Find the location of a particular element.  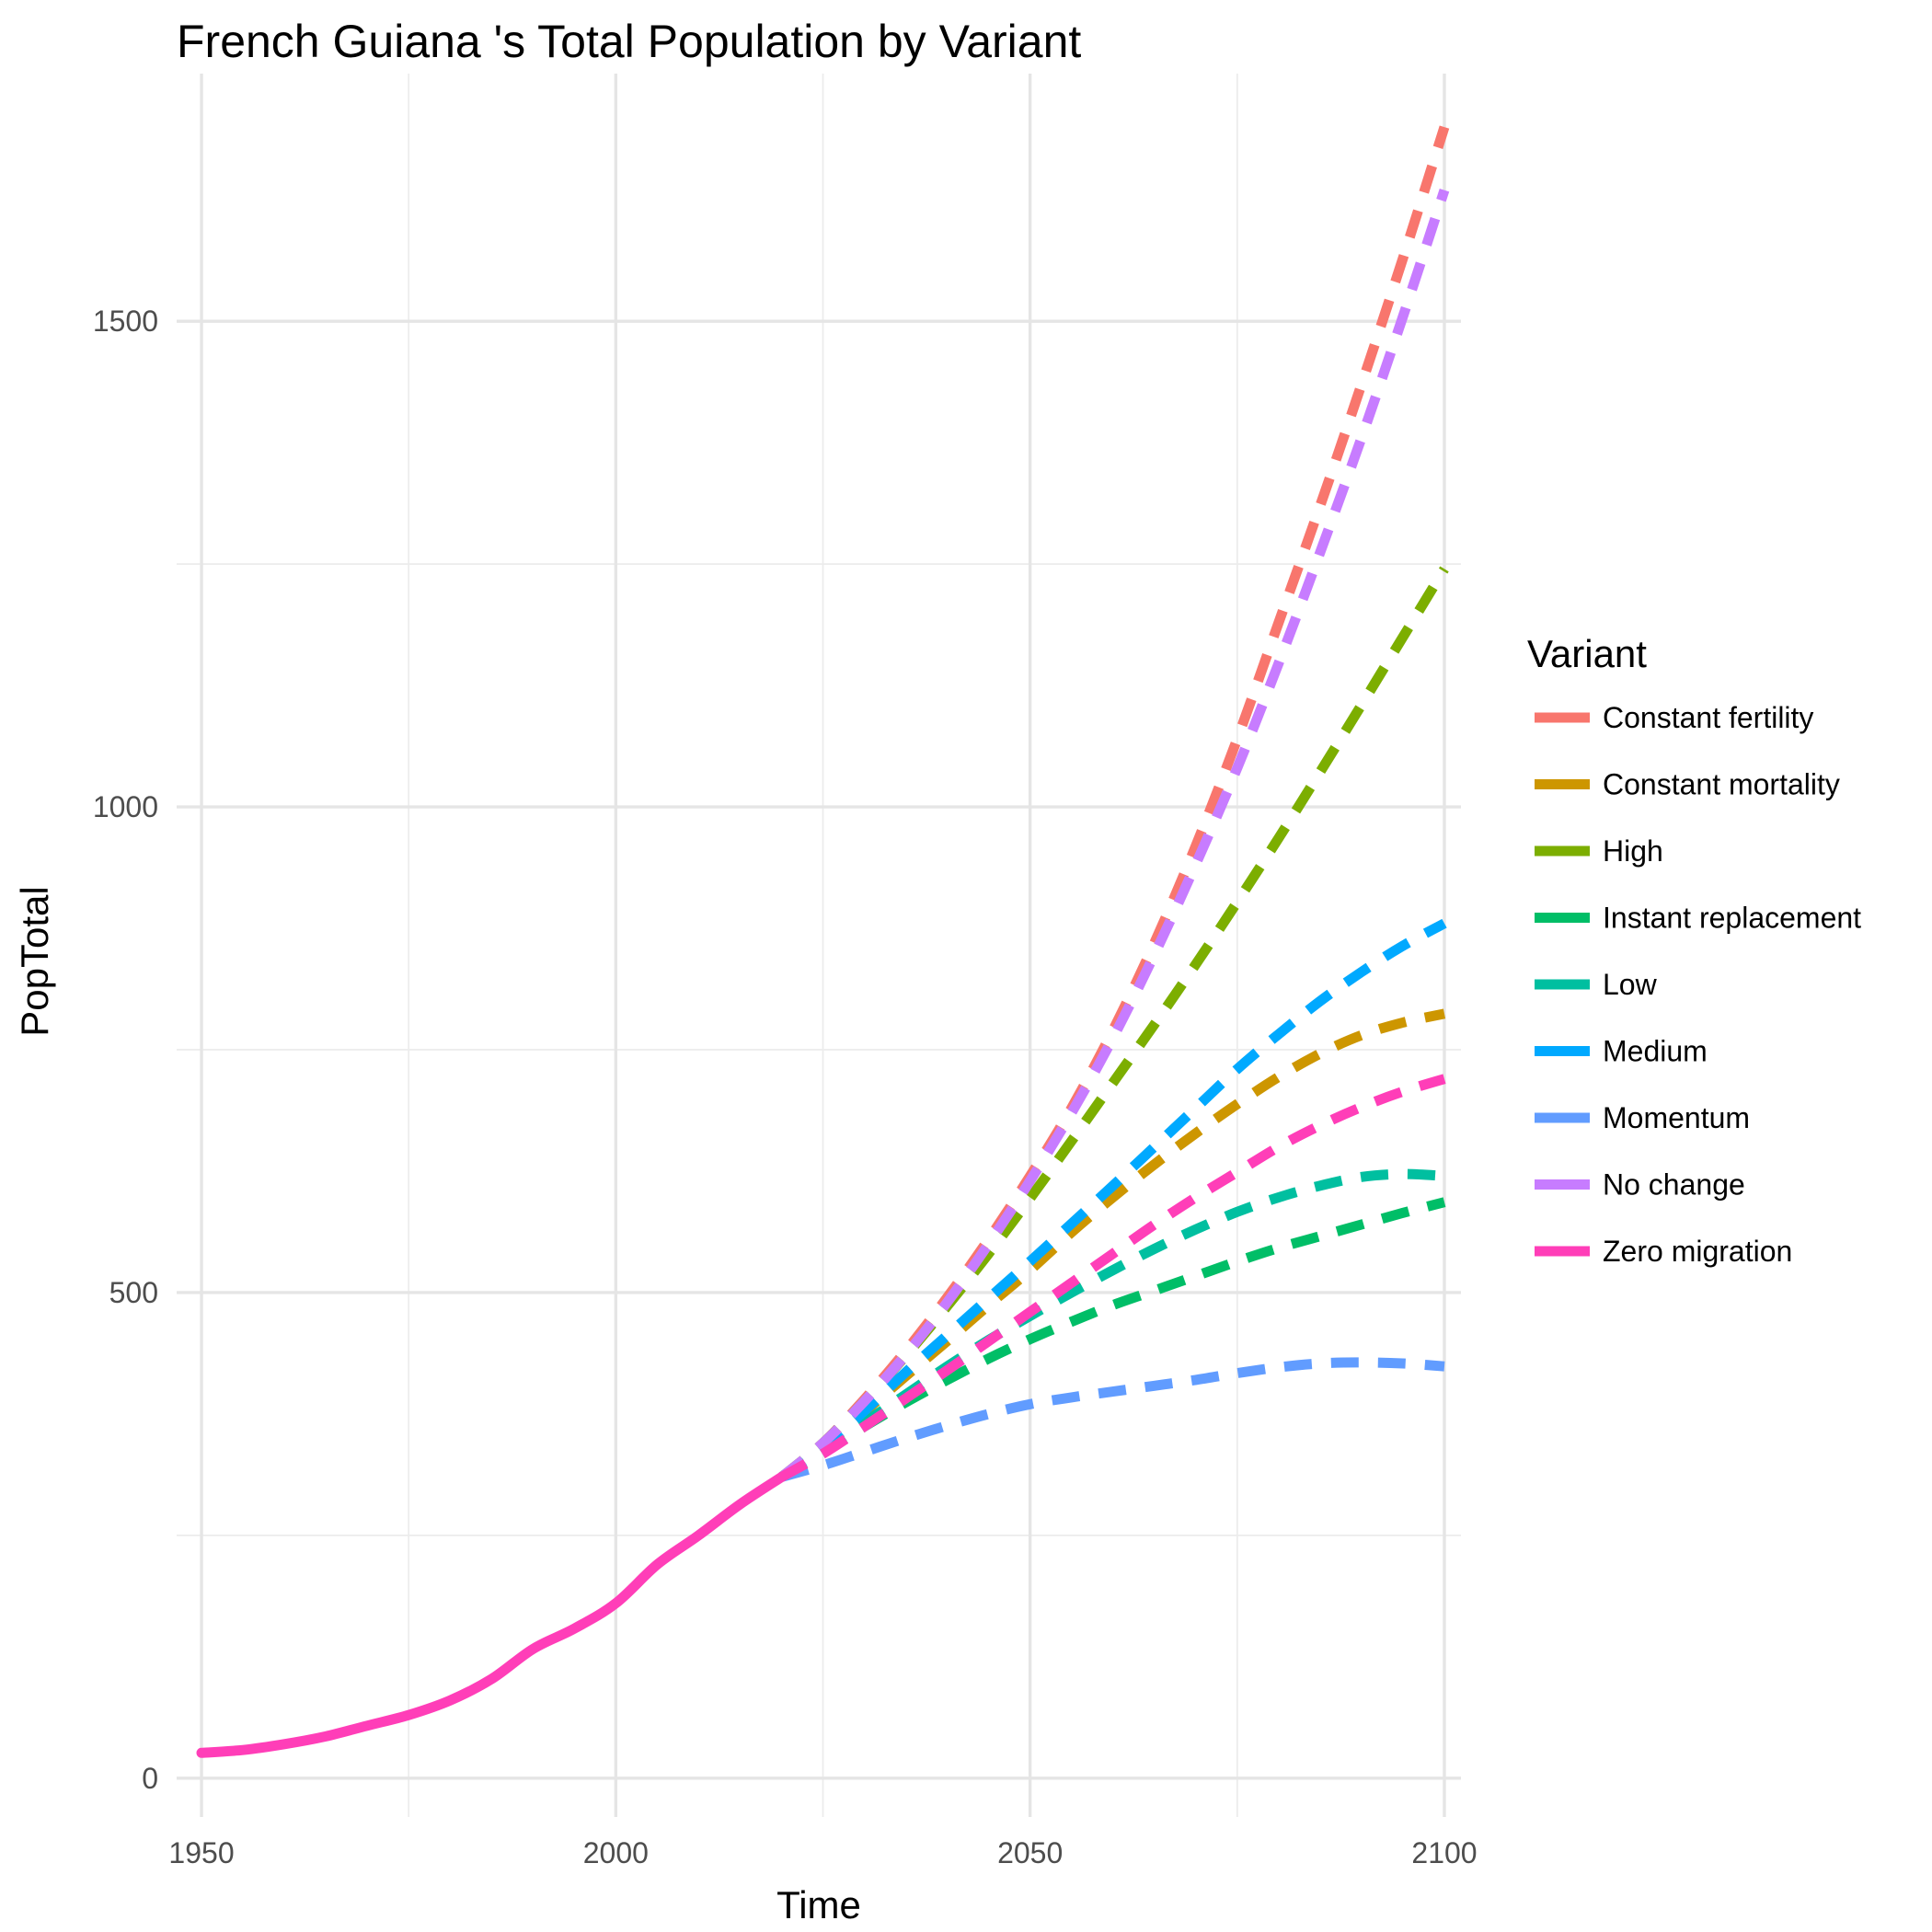

y-axis-title: PopTotal is located at coordinates (34, 961).